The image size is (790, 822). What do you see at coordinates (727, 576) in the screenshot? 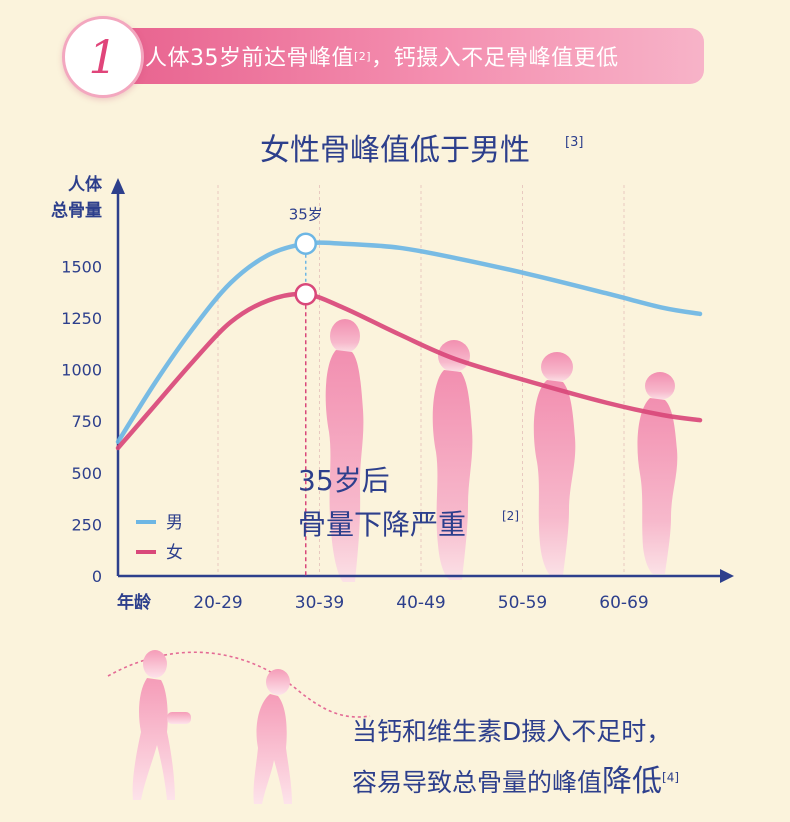
I see `x-axis-arrow-icon` at bounding box center [727, 576].